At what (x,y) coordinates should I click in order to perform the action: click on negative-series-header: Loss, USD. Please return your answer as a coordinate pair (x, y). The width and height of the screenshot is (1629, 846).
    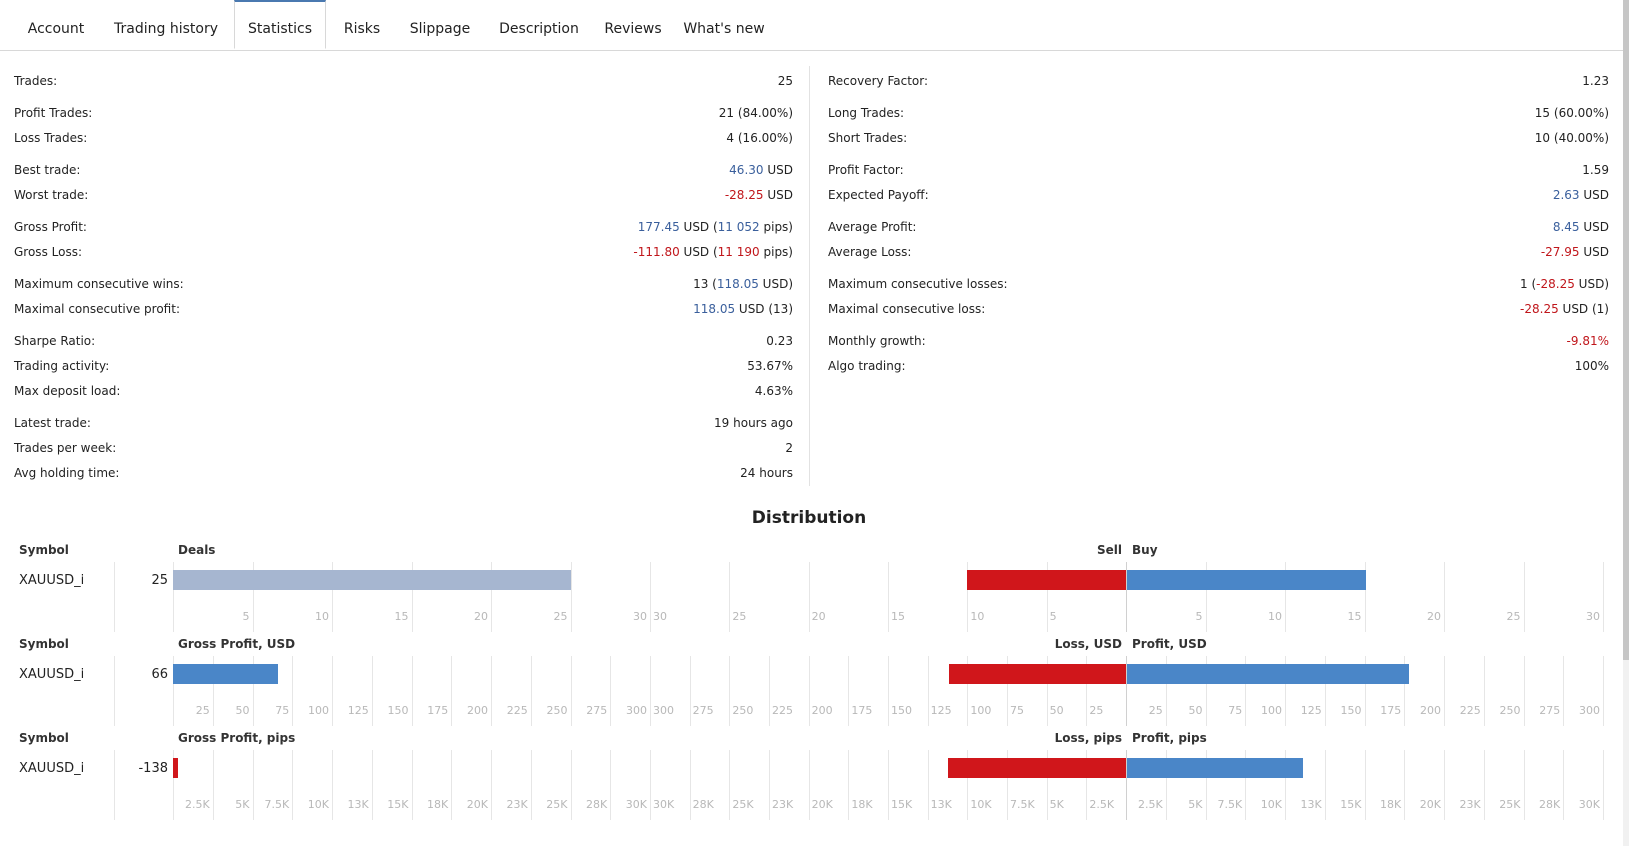
    Looking at the image, I should click on (1088, 644).